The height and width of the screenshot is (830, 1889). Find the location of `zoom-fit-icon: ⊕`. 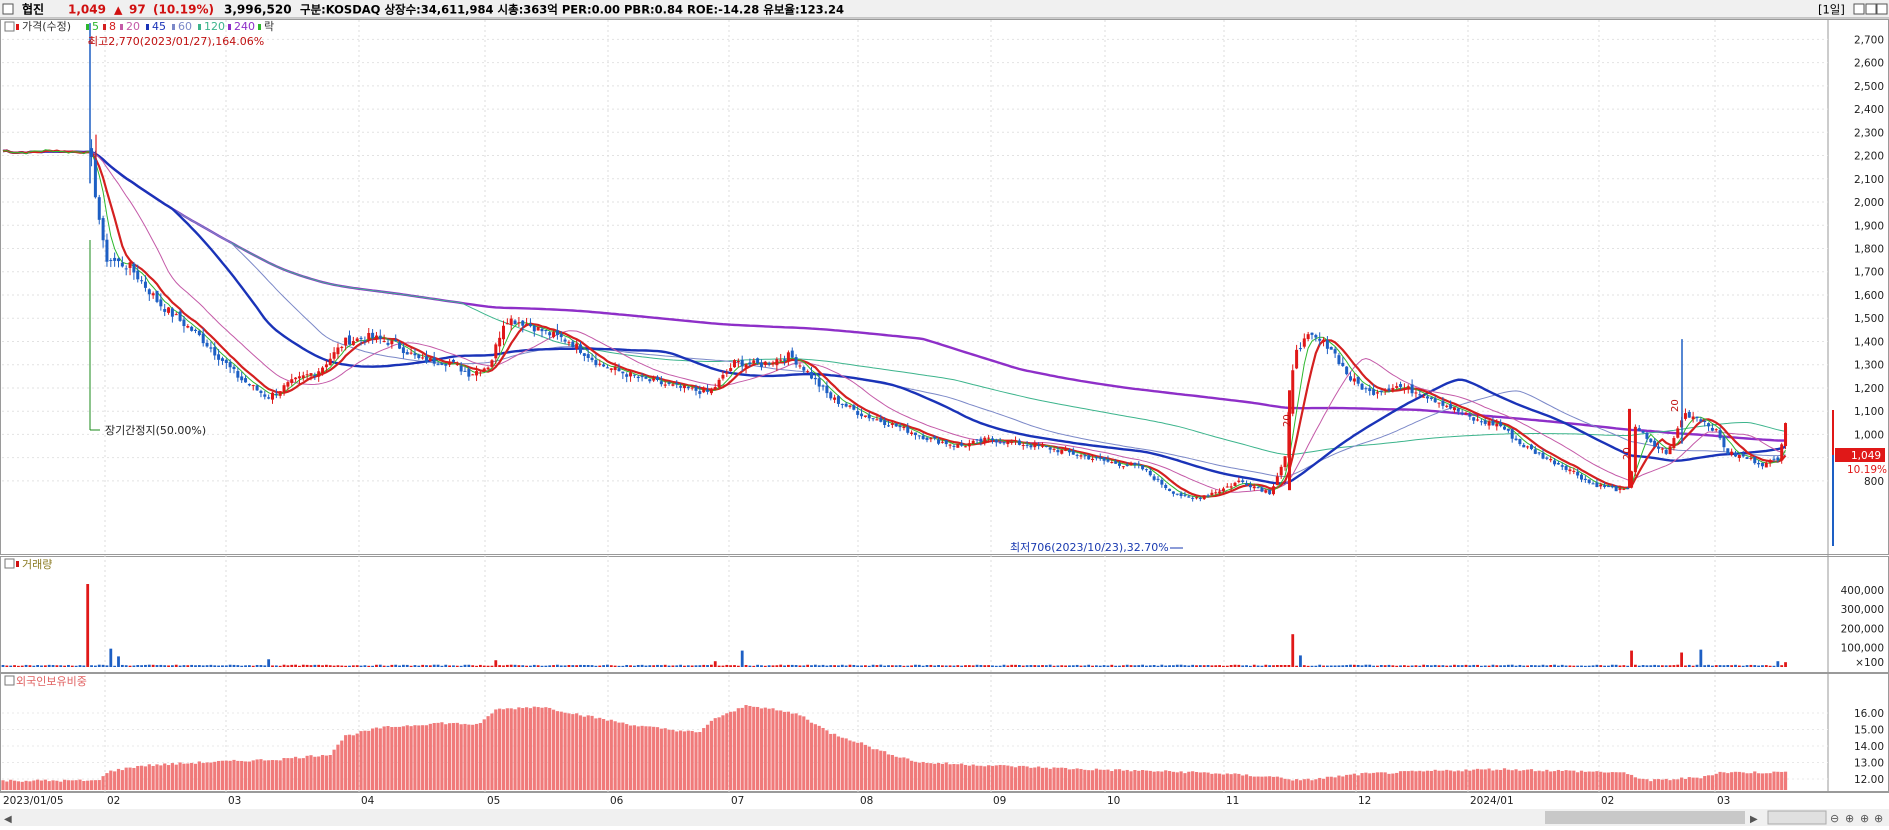

zoom-fit-icon: ⊕ is located at coordinates (1878, 818).